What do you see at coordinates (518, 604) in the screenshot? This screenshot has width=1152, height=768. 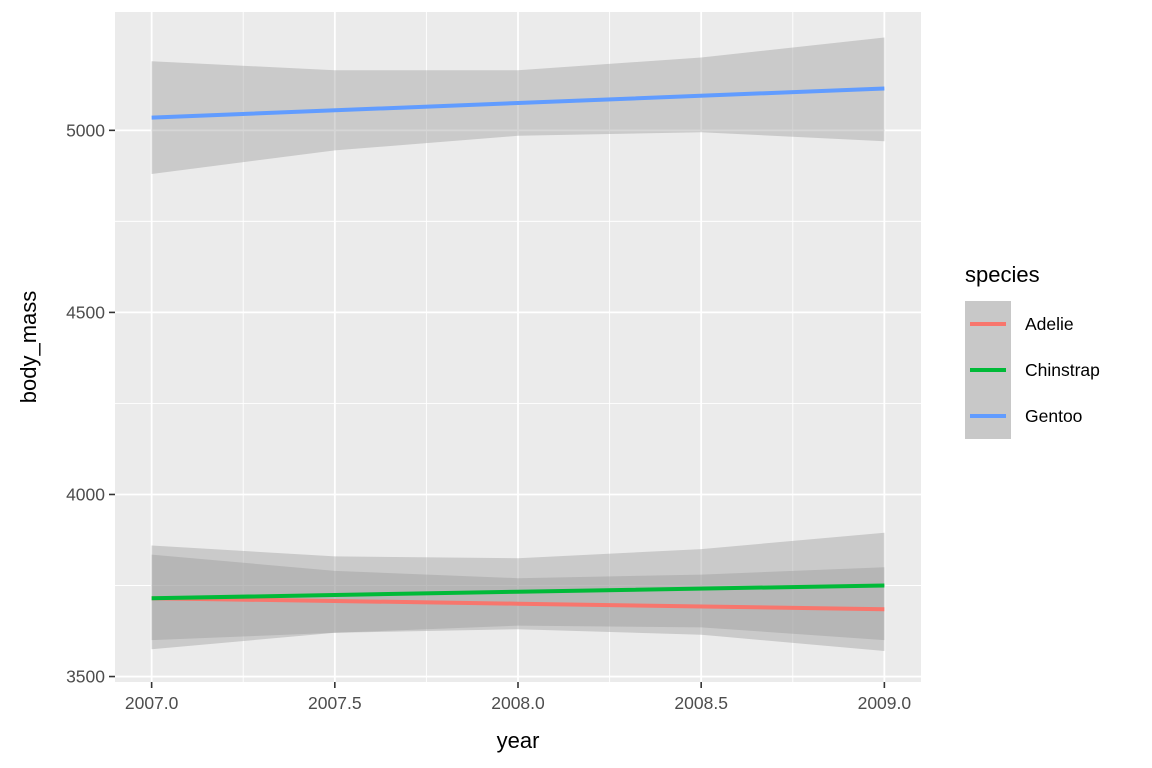 I see `line-adelie` at bounding box center [518, 604].